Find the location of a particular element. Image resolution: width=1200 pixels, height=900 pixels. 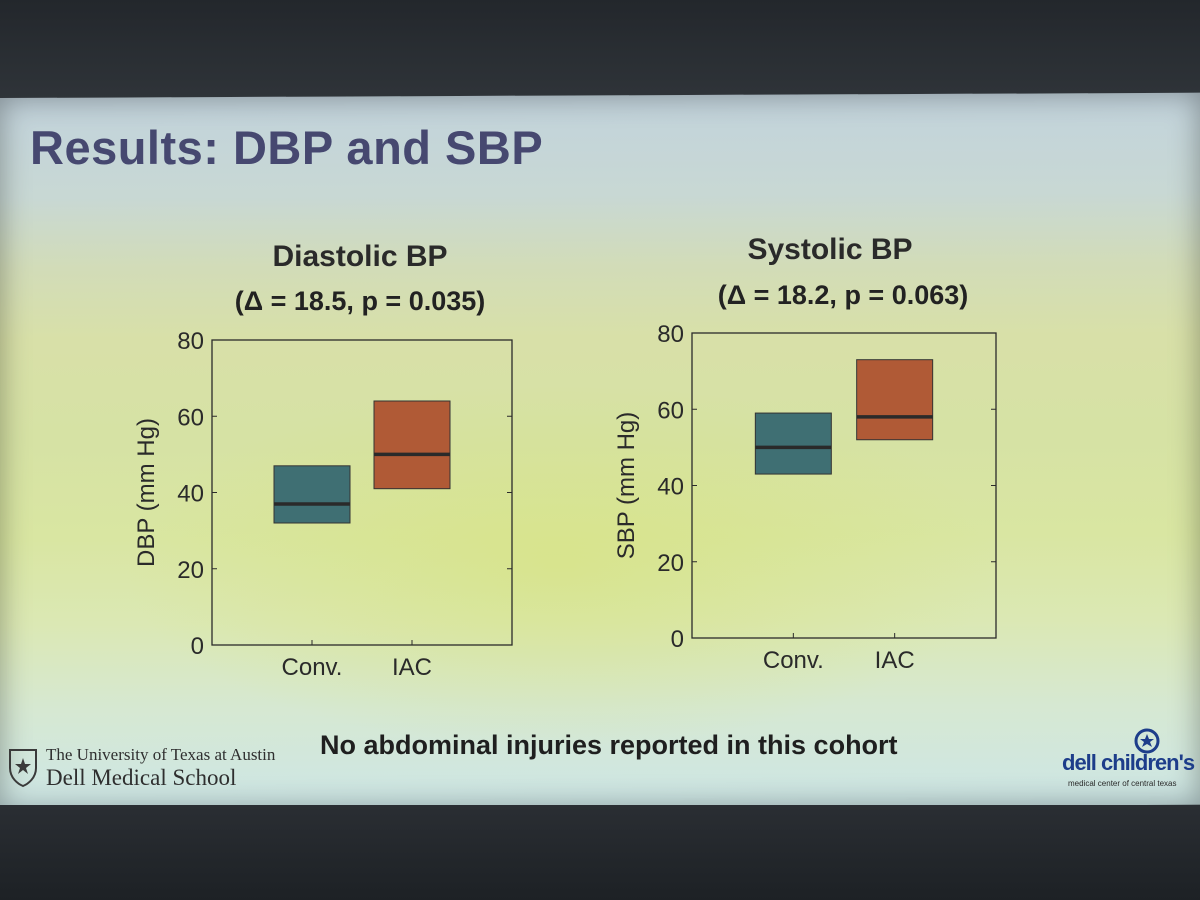

ut-university-name: The University of Texas at Austin is located at coordinates (161, 754).